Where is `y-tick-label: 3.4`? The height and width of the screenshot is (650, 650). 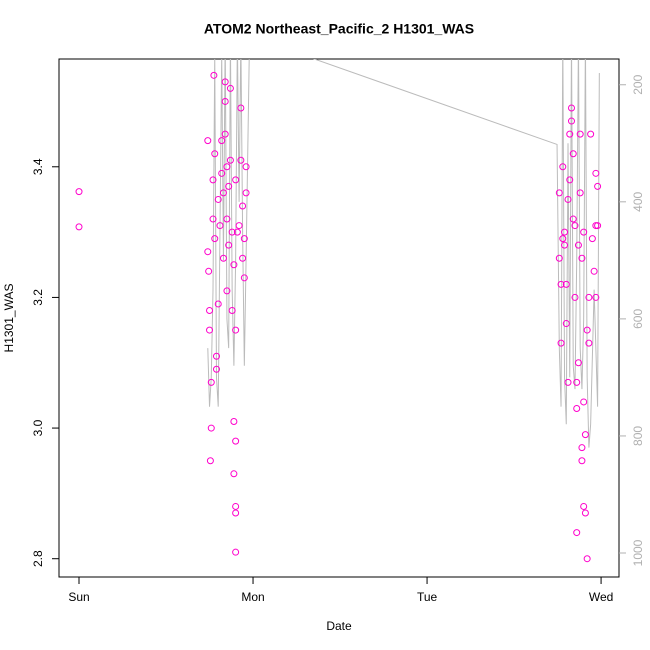 y-tick-label: 3.4 is located at coordinates (38, 166).